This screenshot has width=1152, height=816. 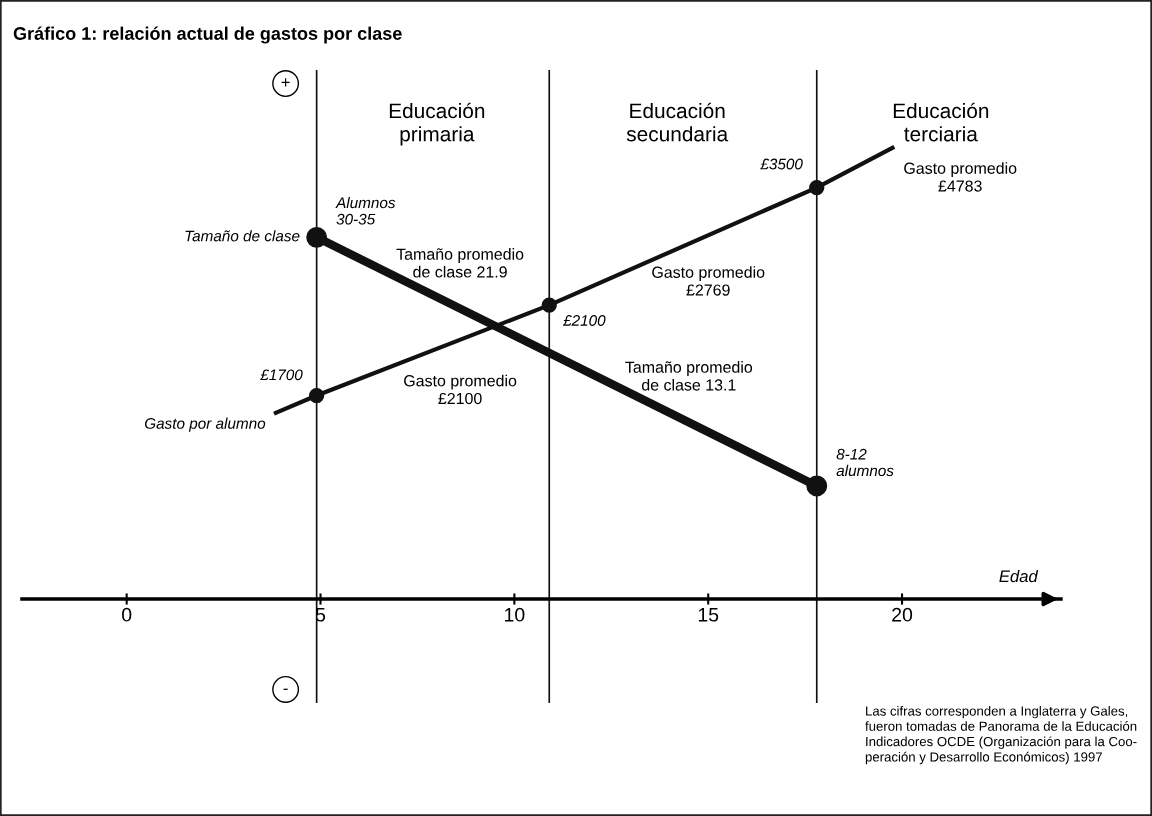 I want to click on annotation: Tamaño promedio de clase 21.9, so click(x=460, y=263).